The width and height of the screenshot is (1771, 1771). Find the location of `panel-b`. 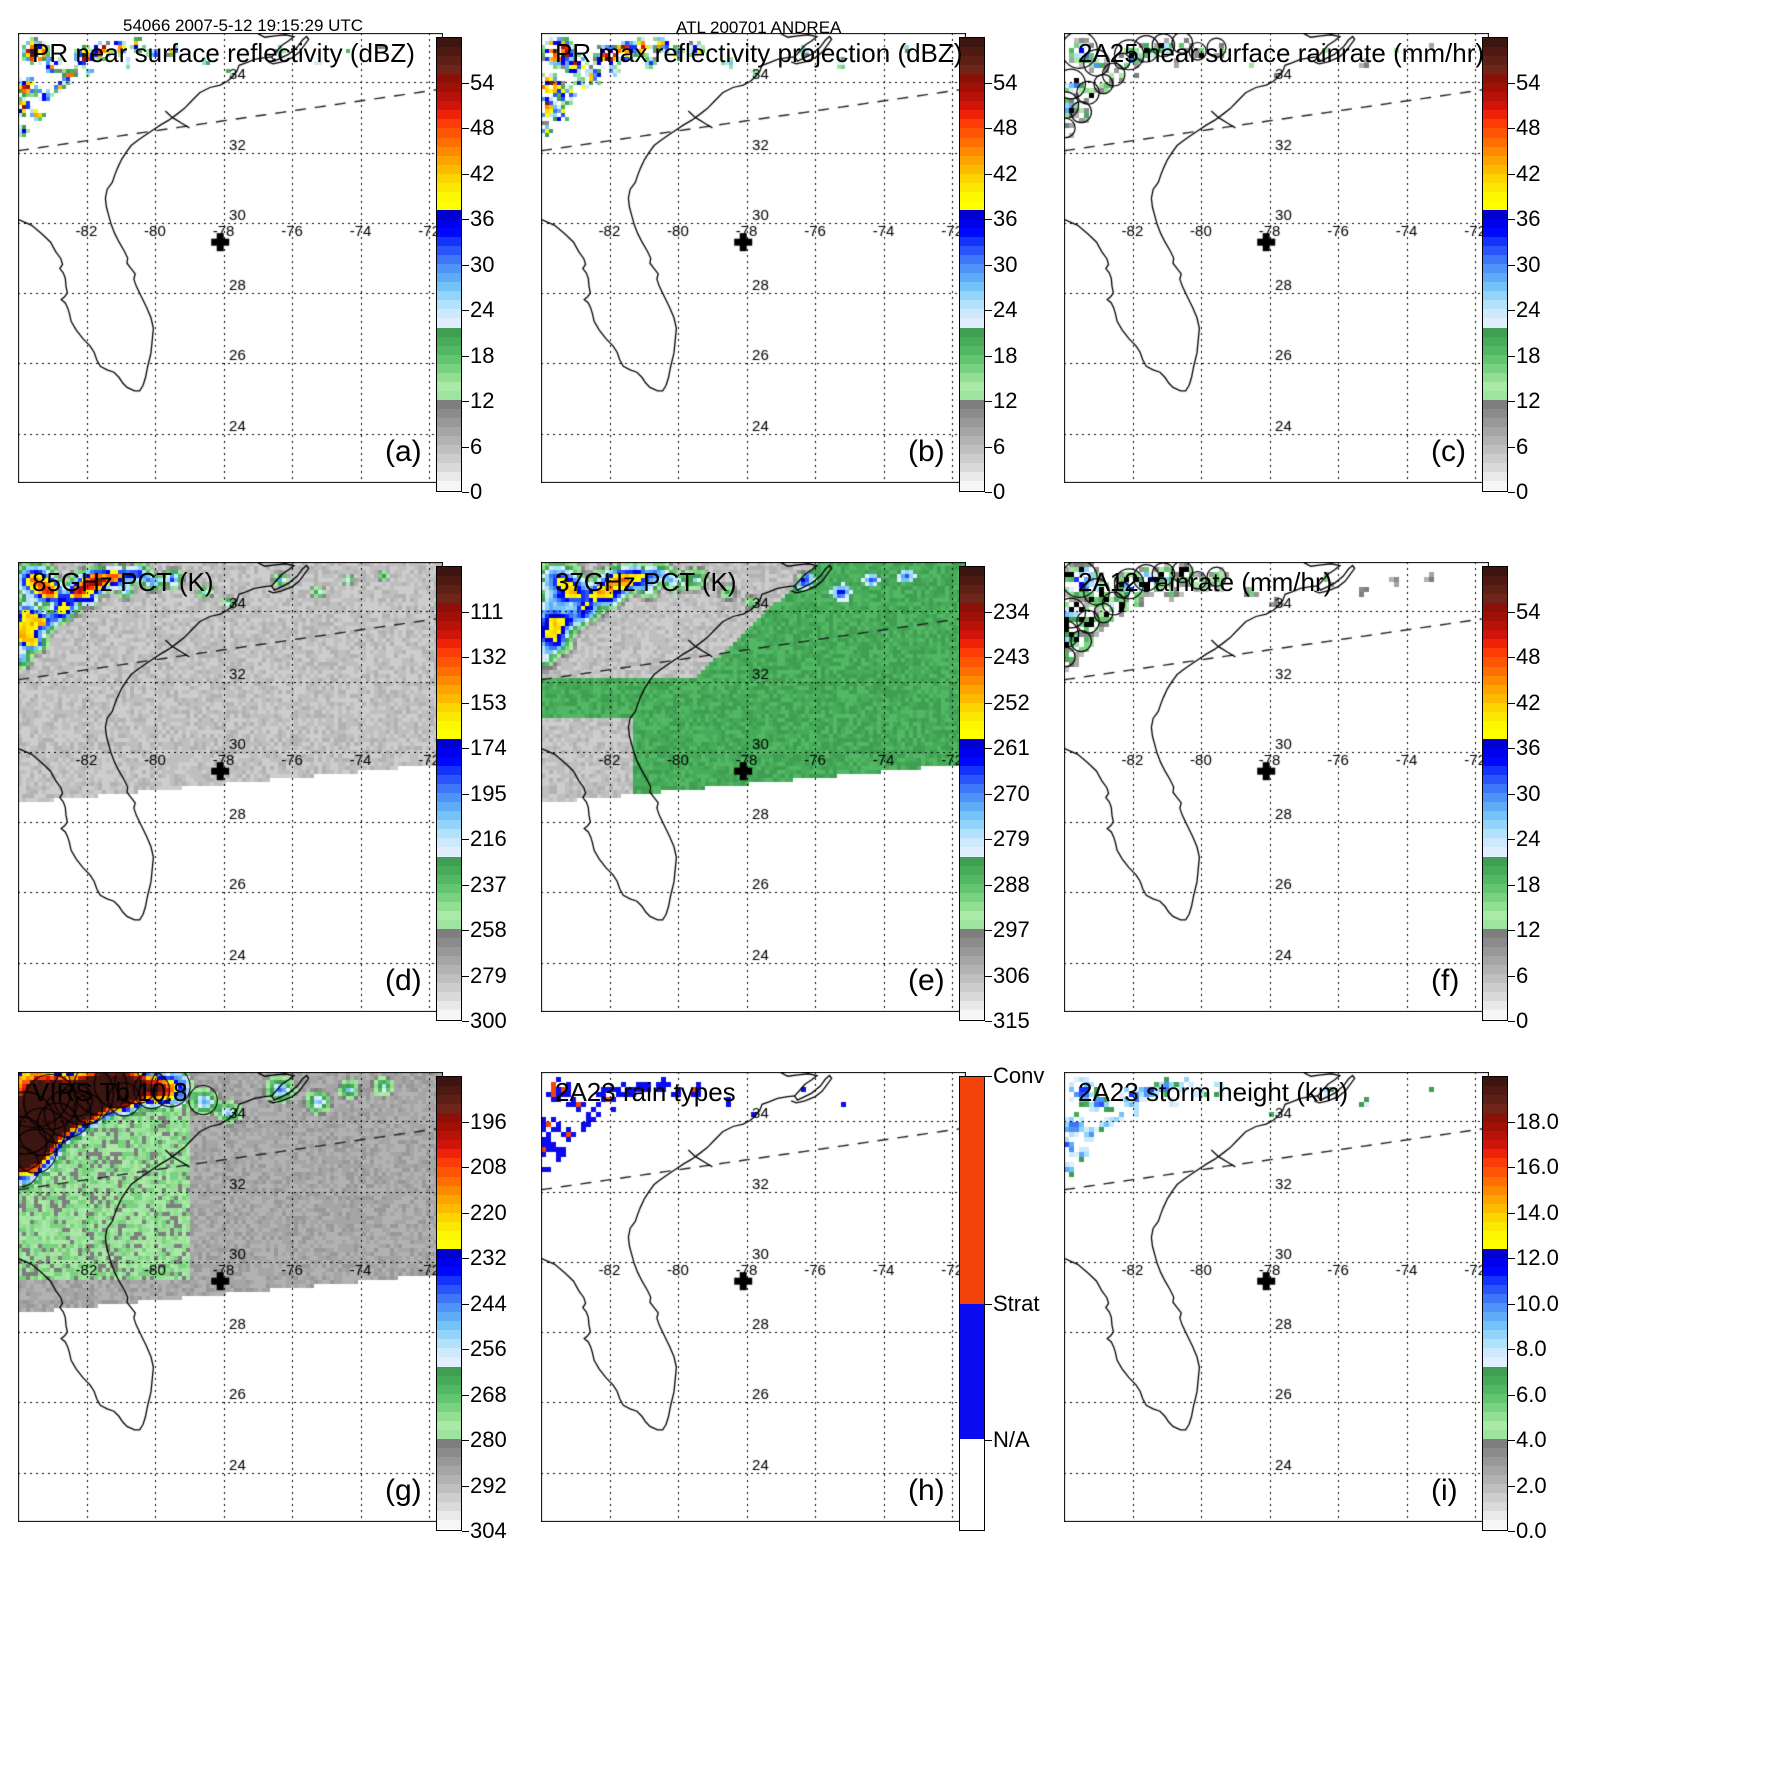

panel-b is located at coordinates (753, 258).